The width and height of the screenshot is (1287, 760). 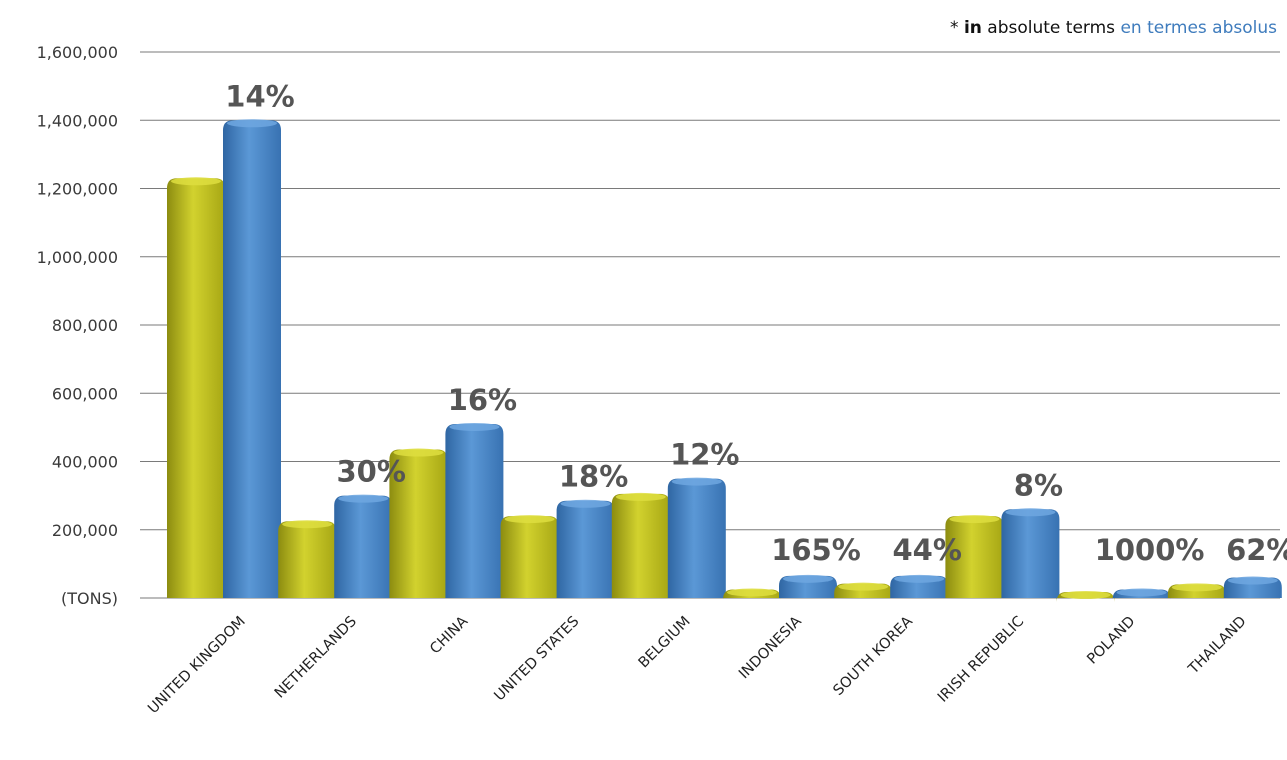 What do you see at coordinates (1051, 28) in the screenshot?
I see `note-english-text: absolute terms` at bounding box center [1051, 28].